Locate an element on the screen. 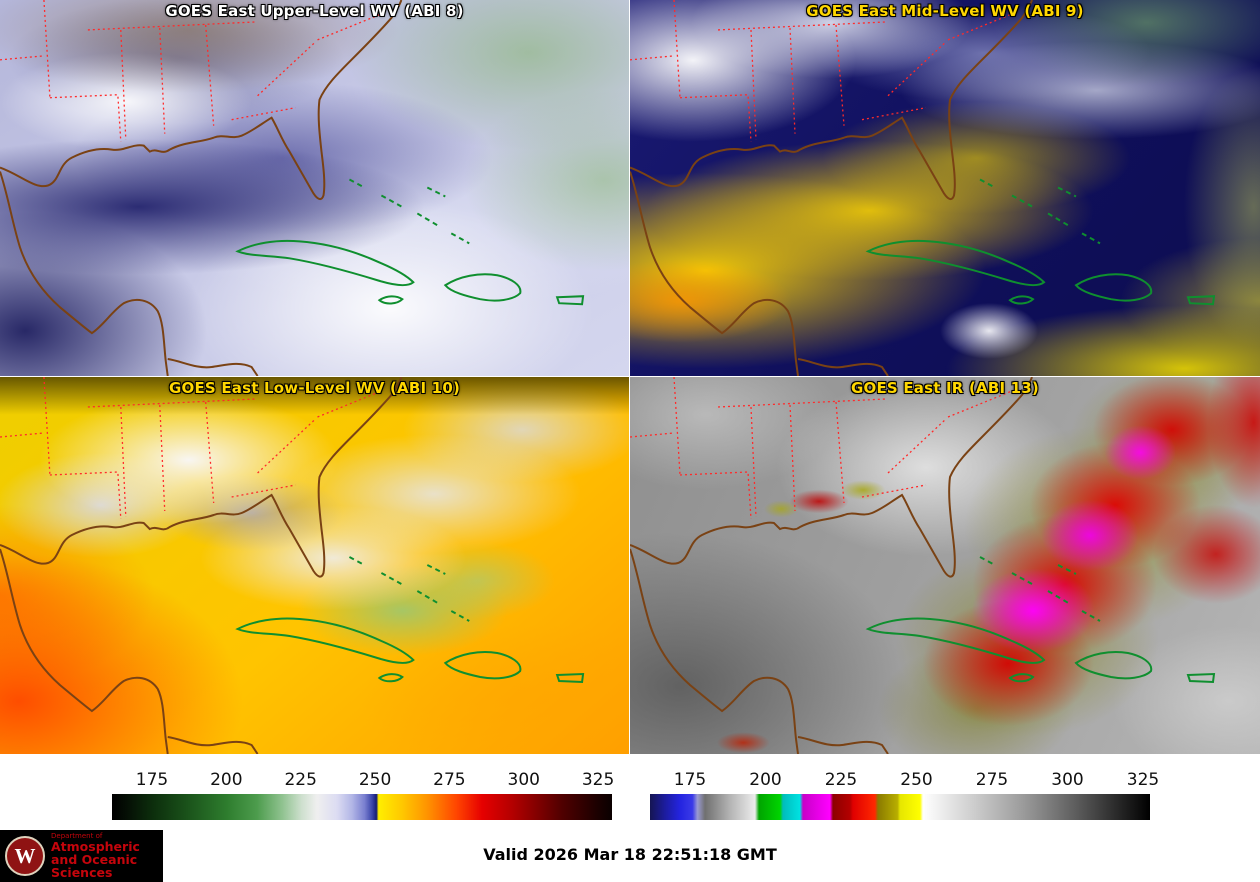  ir-colorbar: 175 200 225 250 275 300 325 is located at coordinates (904, 795).